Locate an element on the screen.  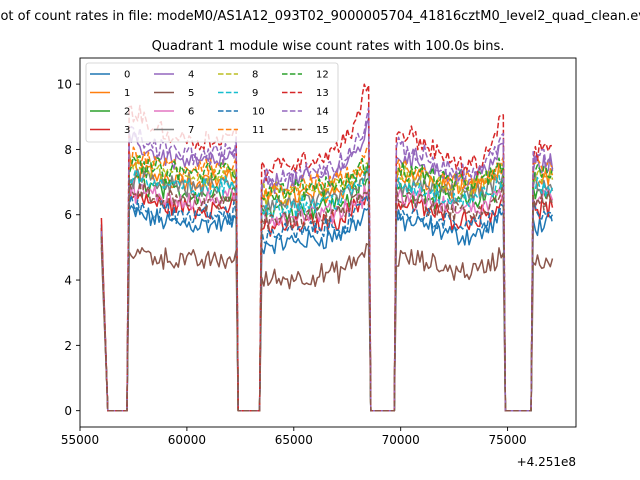
legend-label-9: 9 is located at coordinates (255, 93).